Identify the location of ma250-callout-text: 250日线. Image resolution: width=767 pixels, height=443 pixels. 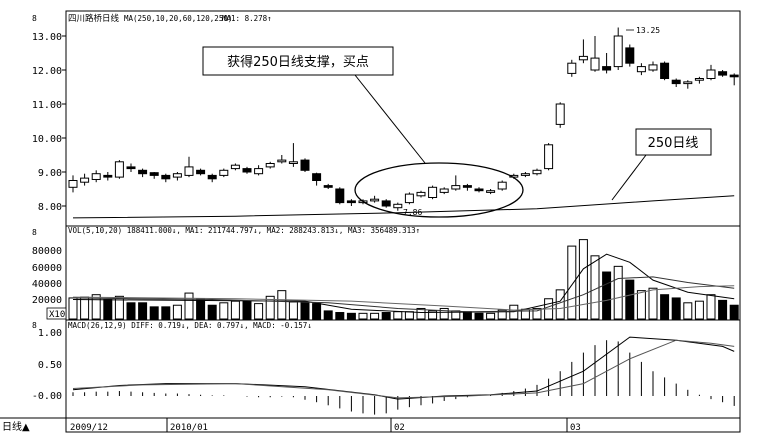
(673, 143).